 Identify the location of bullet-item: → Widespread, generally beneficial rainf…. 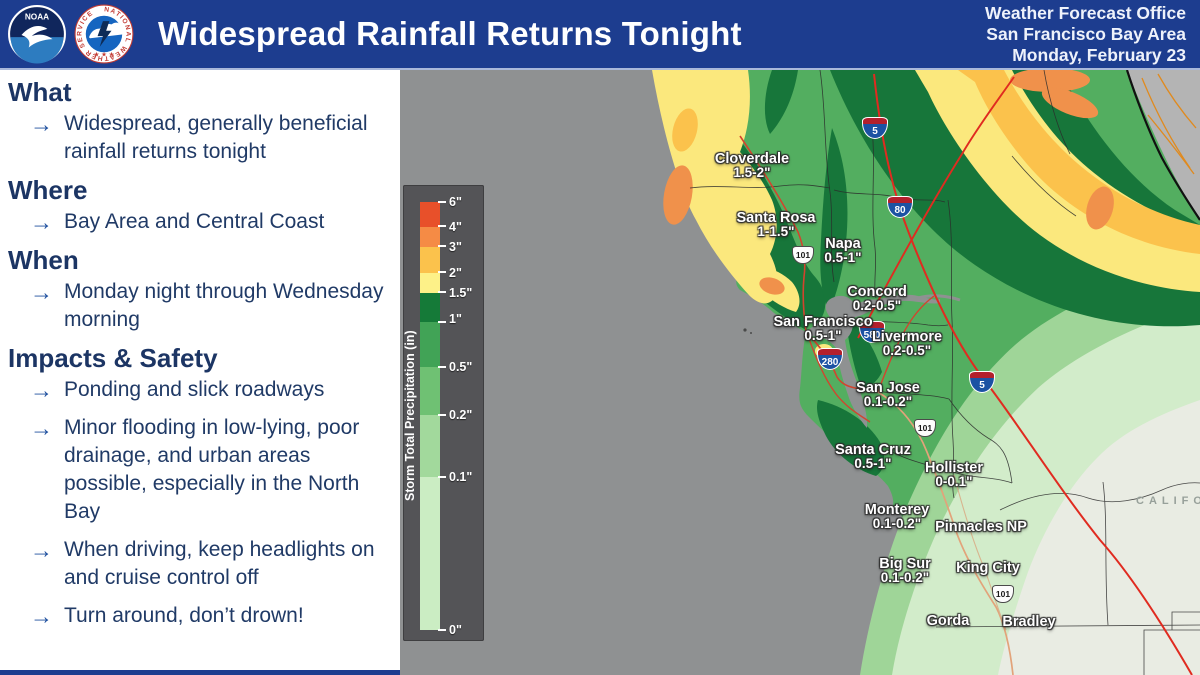
(215, 138).